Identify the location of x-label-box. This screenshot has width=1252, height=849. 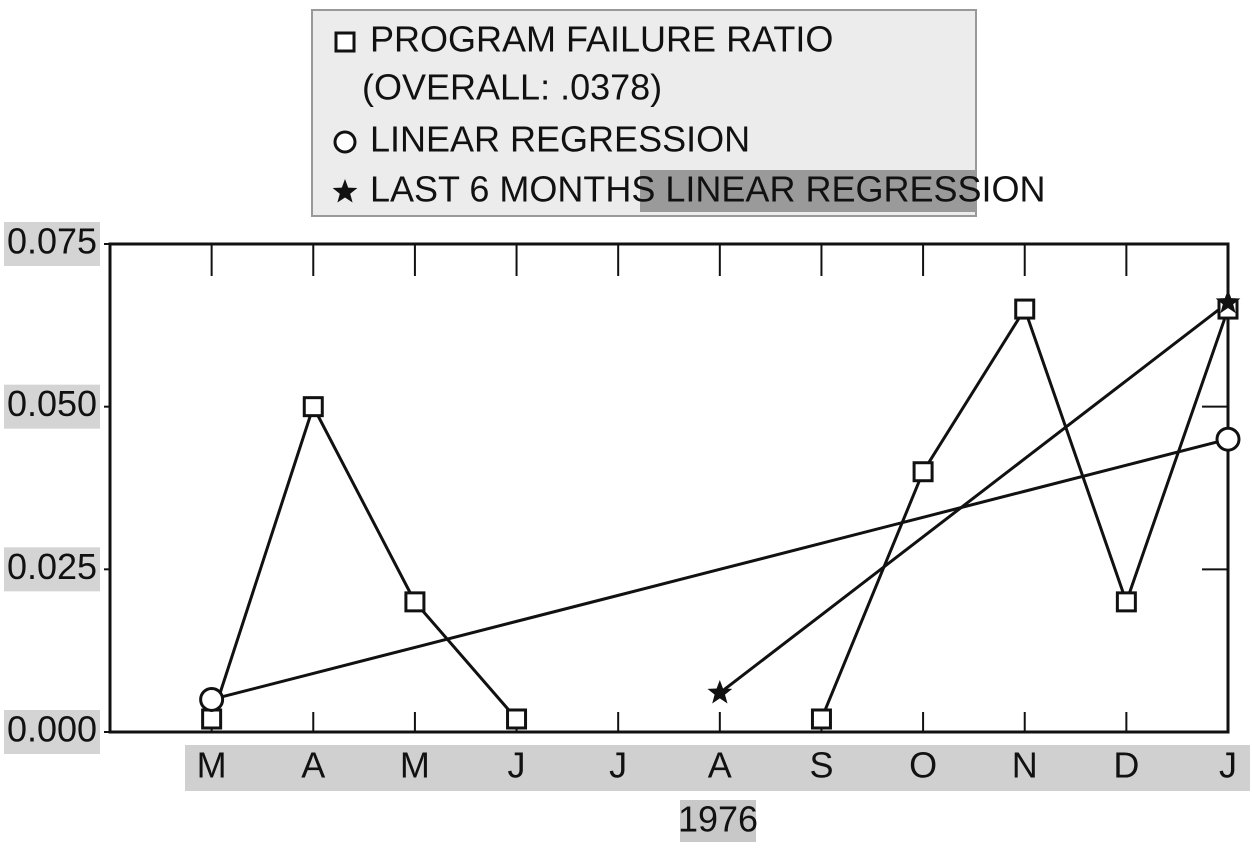
(718, 821).